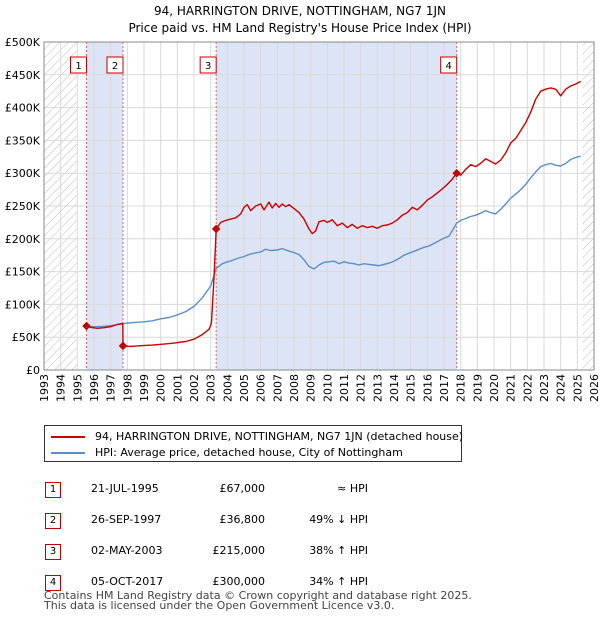  What do you see at coordinates (127, 388) in the screenshot?
I see `x-tick-label: 1998` at bounding box center [127, 388].